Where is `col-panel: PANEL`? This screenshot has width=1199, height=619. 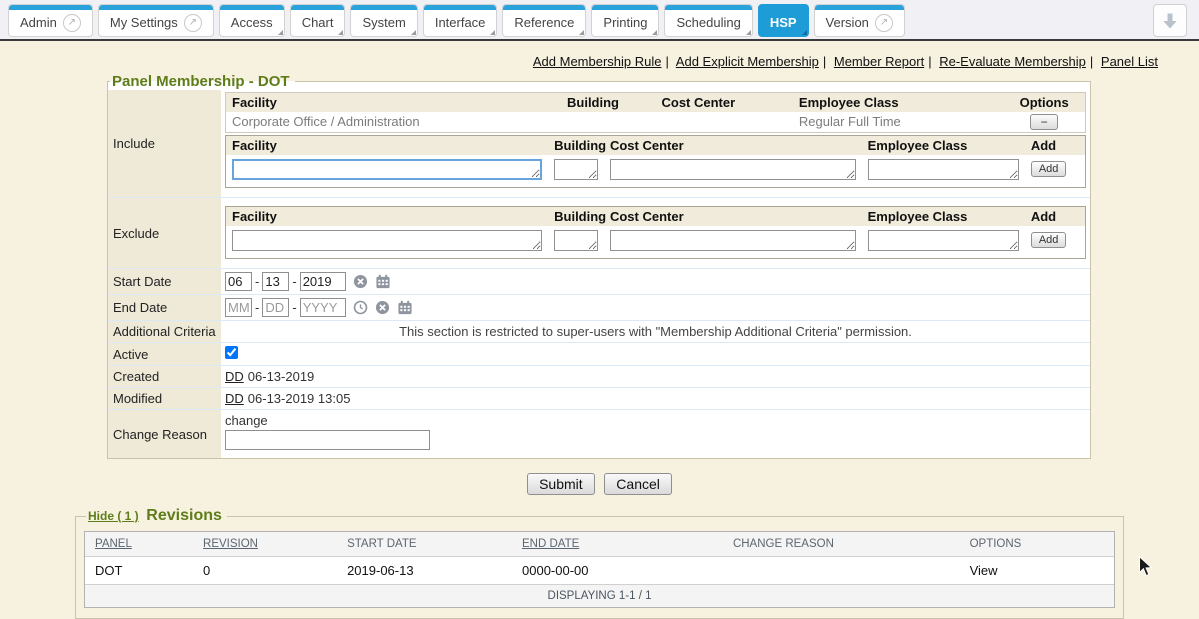 col-panel: PANEL is located at coordinates (113, 544).